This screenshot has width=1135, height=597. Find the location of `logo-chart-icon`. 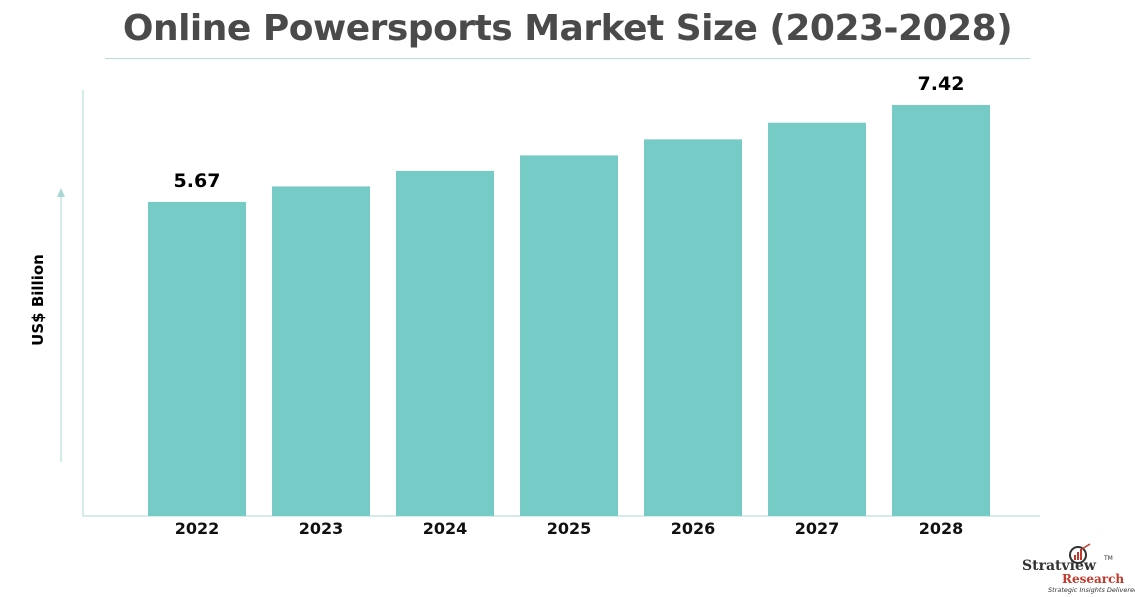

logo-chart-icon is located at coordinates (1080, 553).